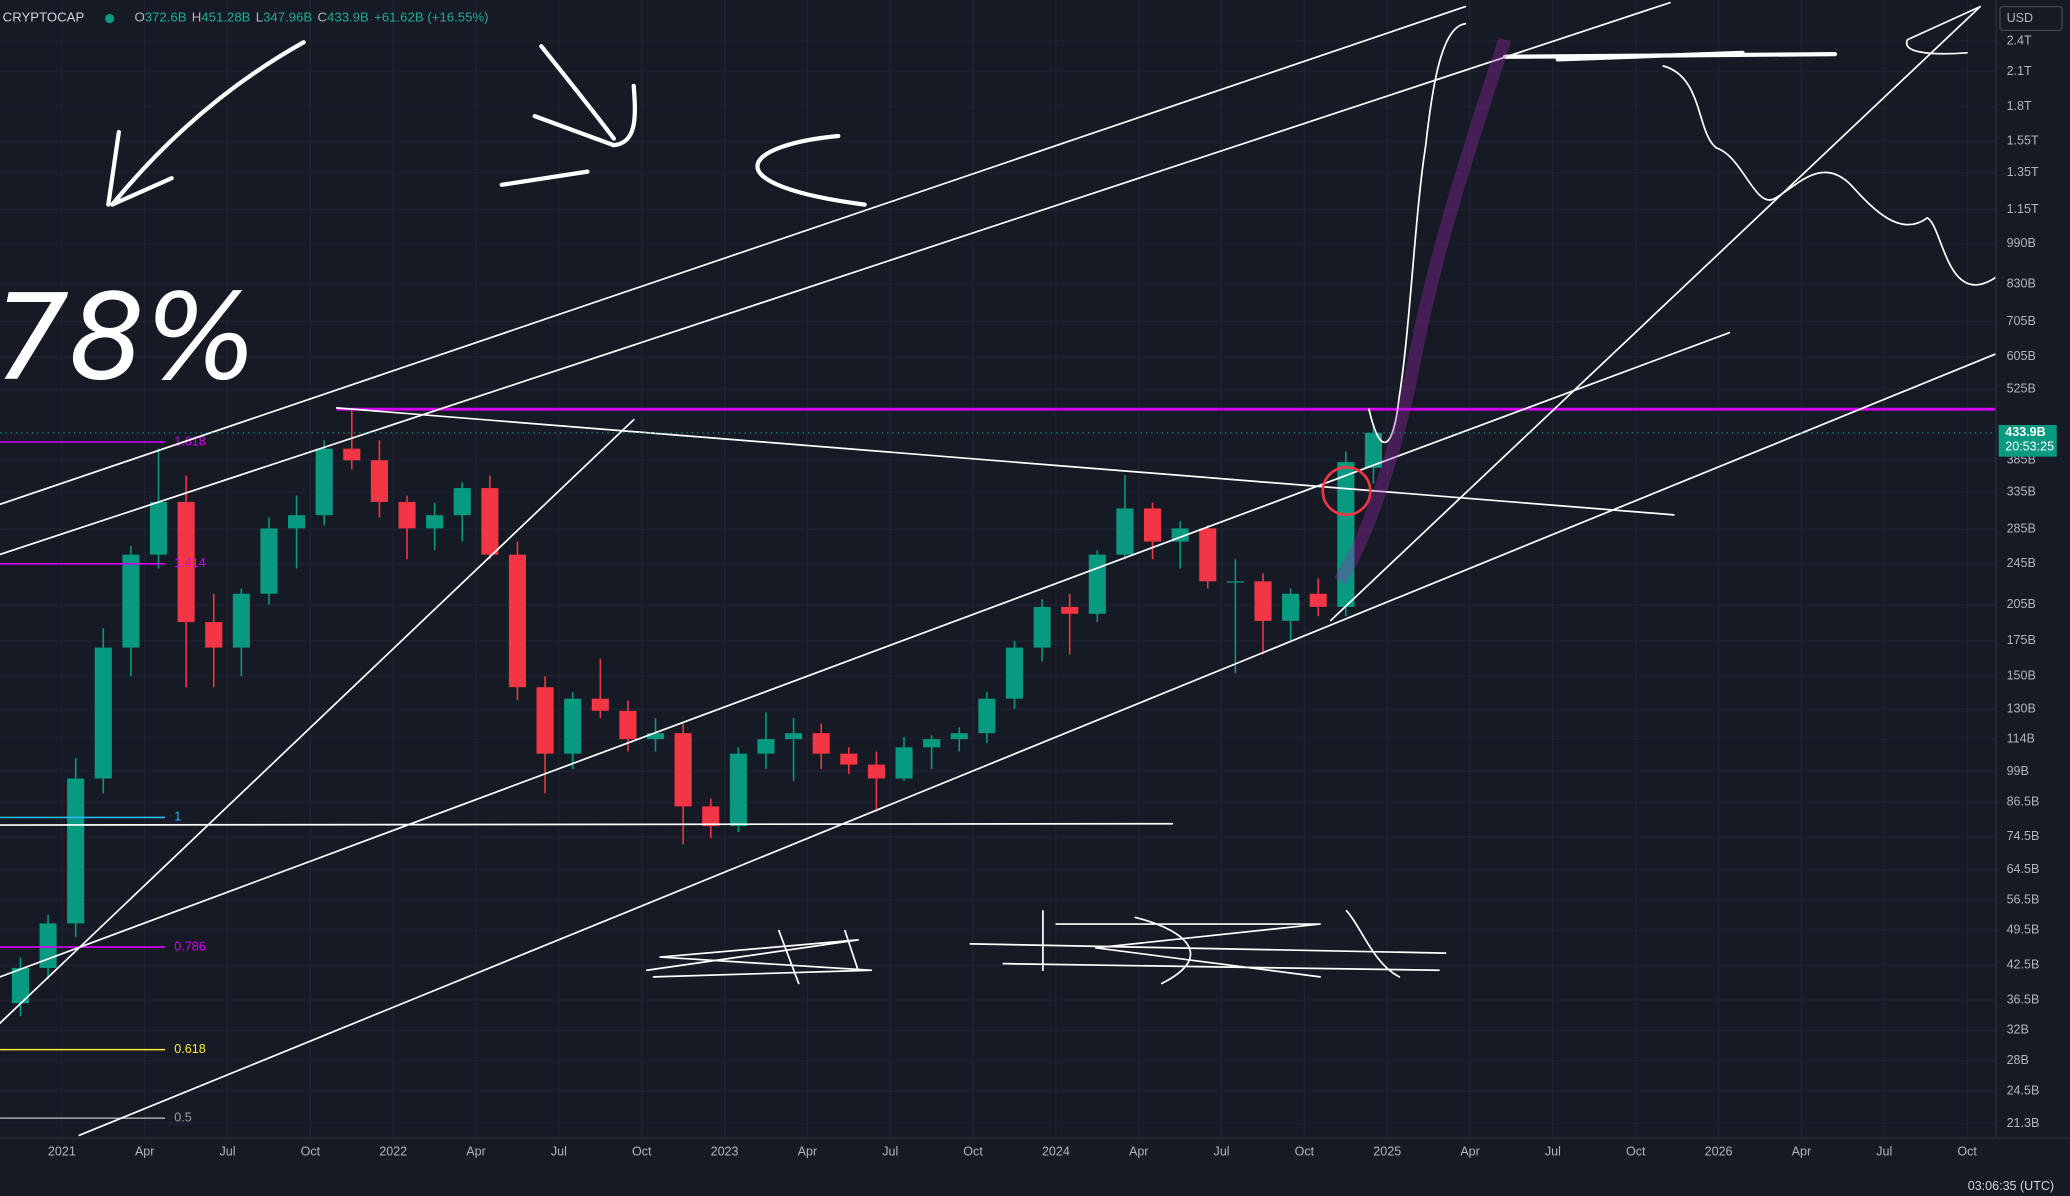 Image resolution: width=2070 pixels, height=1196 pixels. What do you see at coordinates (1056, 1152) in the screenshot?
I see `x-tick-label: 2024` at bounding box center [1056, 1152].